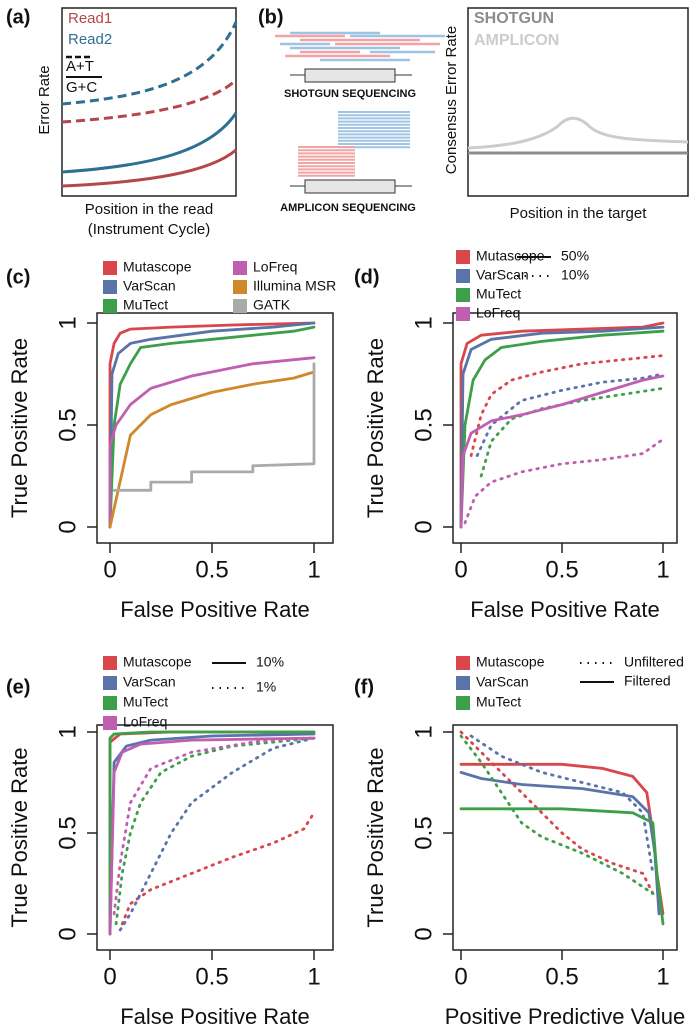  What do you see at coordinates (80, 66) in the screenshot?
I see `legend-label: A+T` at bounding box center [80, 66].